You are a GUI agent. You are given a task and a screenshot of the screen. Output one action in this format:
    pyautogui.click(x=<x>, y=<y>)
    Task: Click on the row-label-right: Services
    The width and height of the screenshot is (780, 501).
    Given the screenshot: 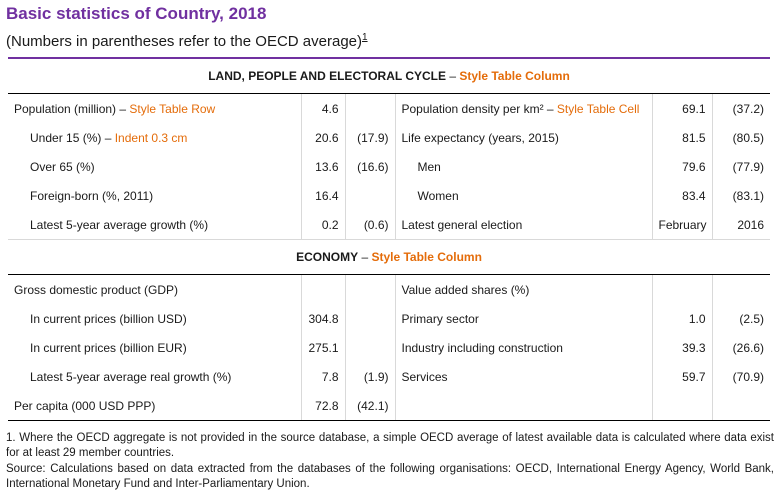 What is the action you would take?
    pyautogui.click(x=523, y=376)
    